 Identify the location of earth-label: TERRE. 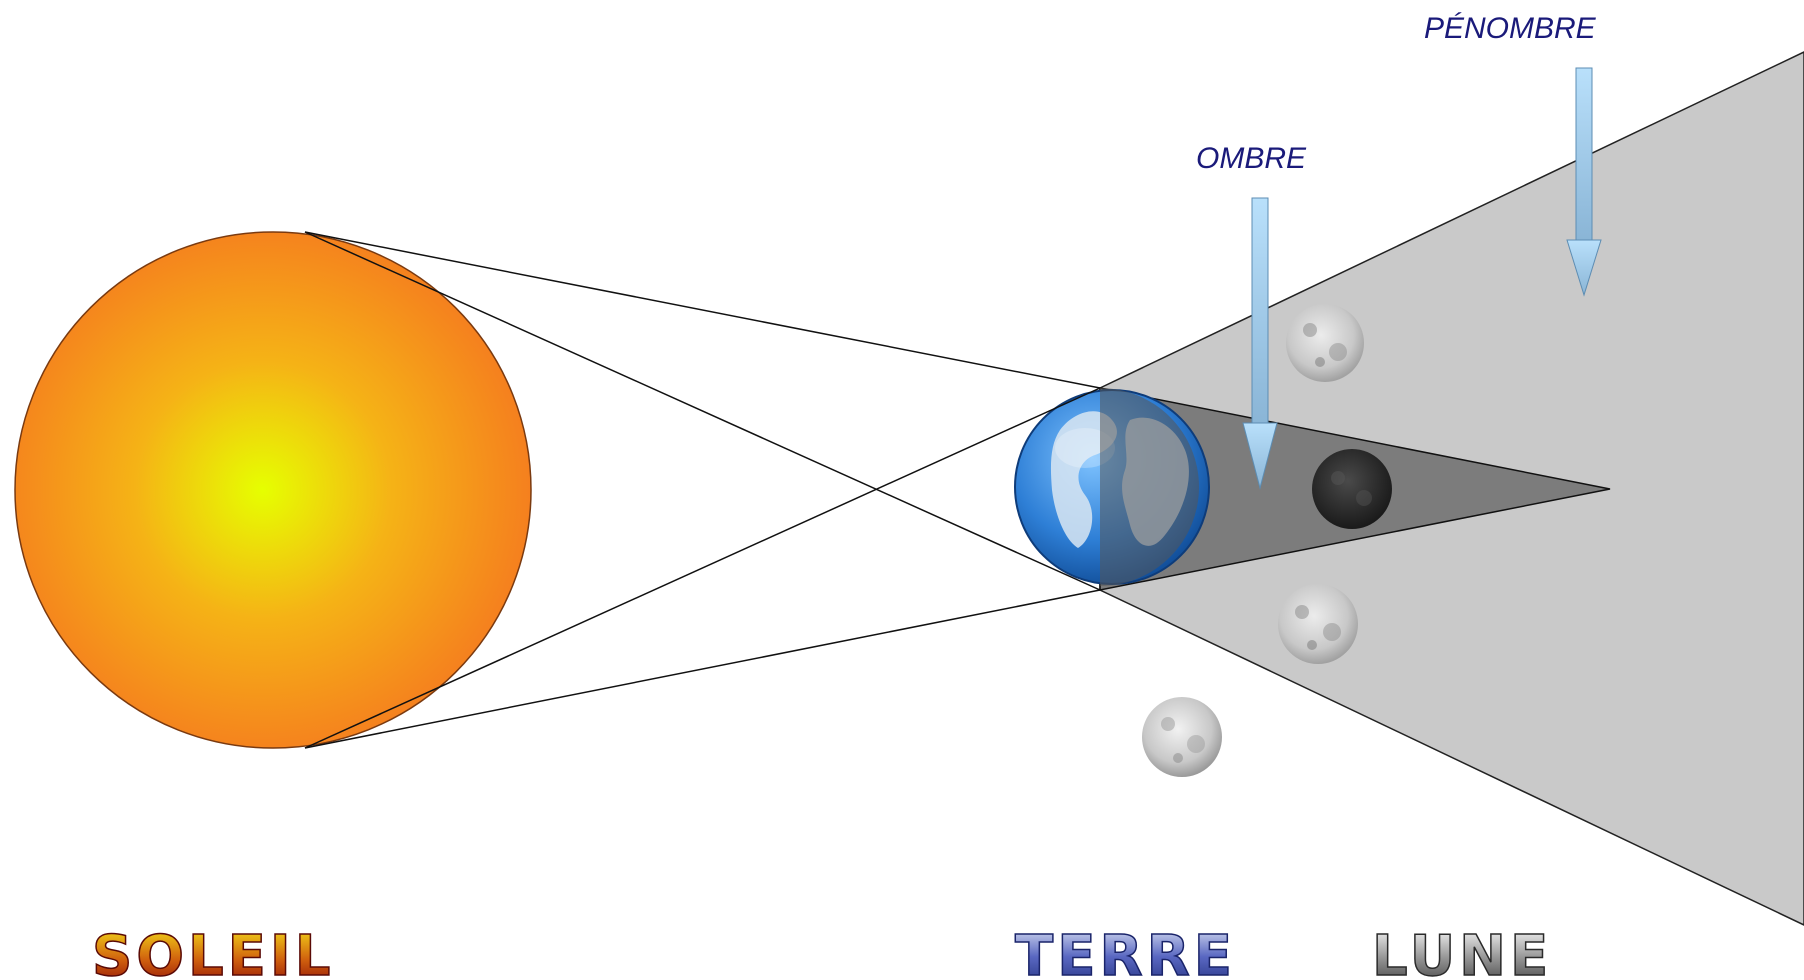
(1125, 952).